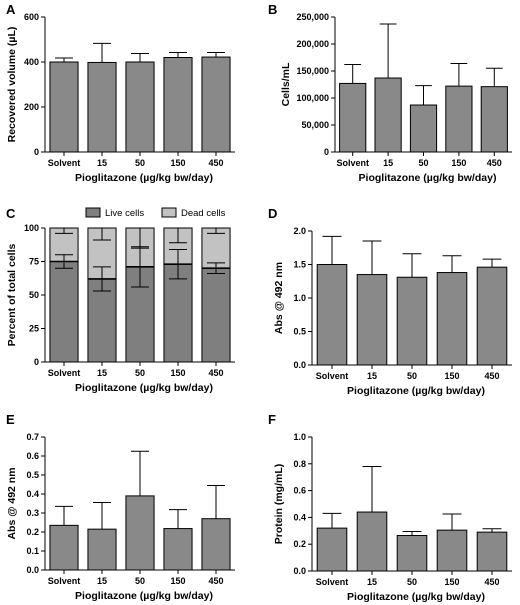  Describe the element at coordinates (34, 262) in the screenshot. I see `y-tick-label: 75` at that location.